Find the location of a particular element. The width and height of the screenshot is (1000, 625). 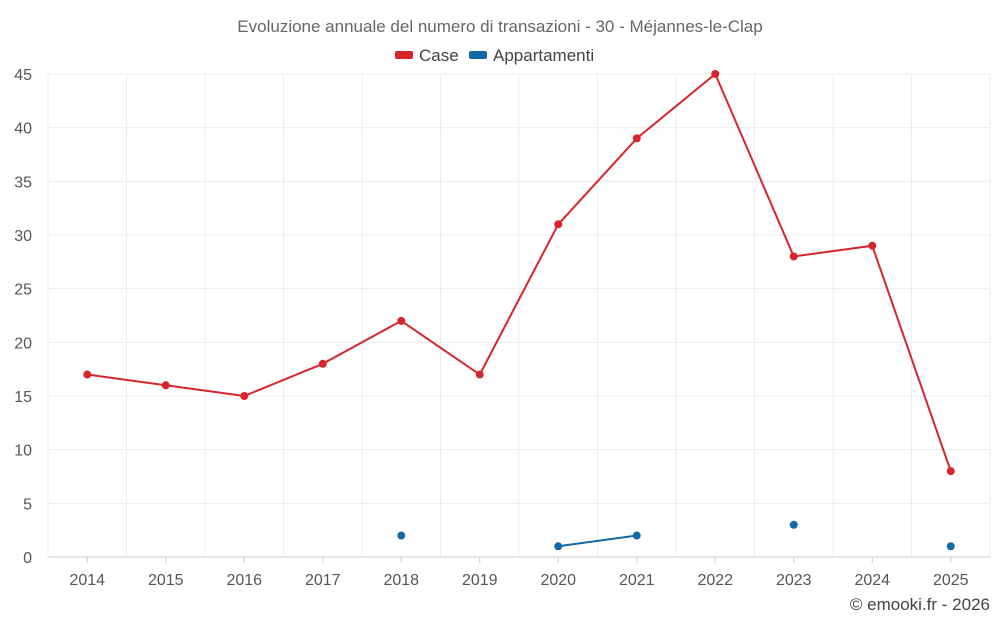

x-tick-label: 2020 is located at coordinates (558, 580).